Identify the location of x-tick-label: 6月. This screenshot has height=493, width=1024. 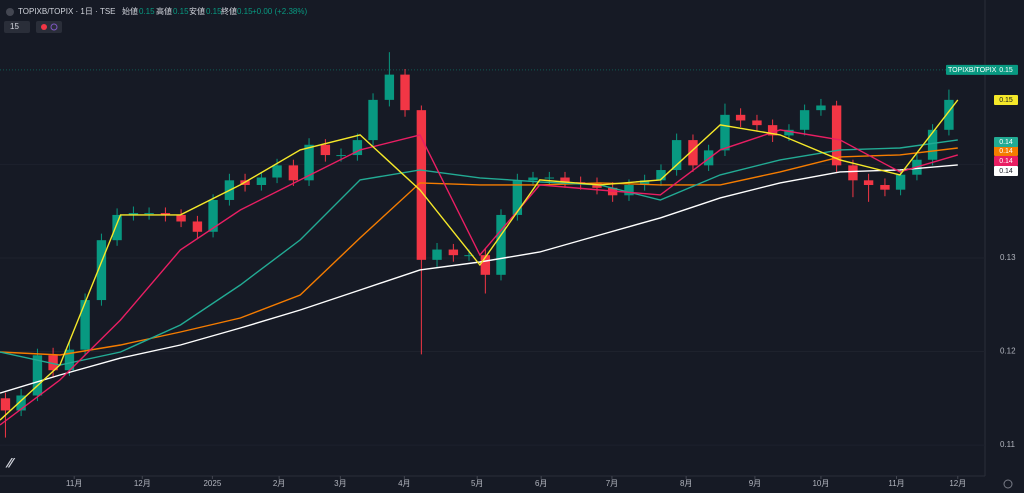
(541, 483).